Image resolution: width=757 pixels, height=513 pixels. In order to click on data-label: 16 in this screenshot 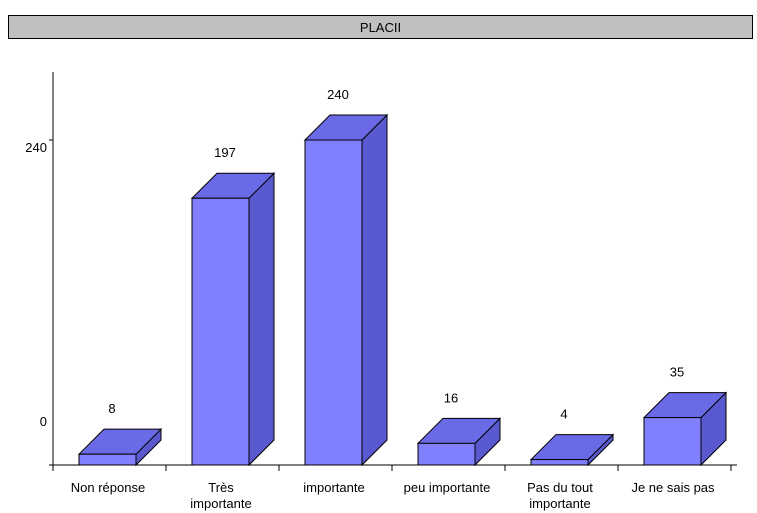, I will do `click(451, 397)`.